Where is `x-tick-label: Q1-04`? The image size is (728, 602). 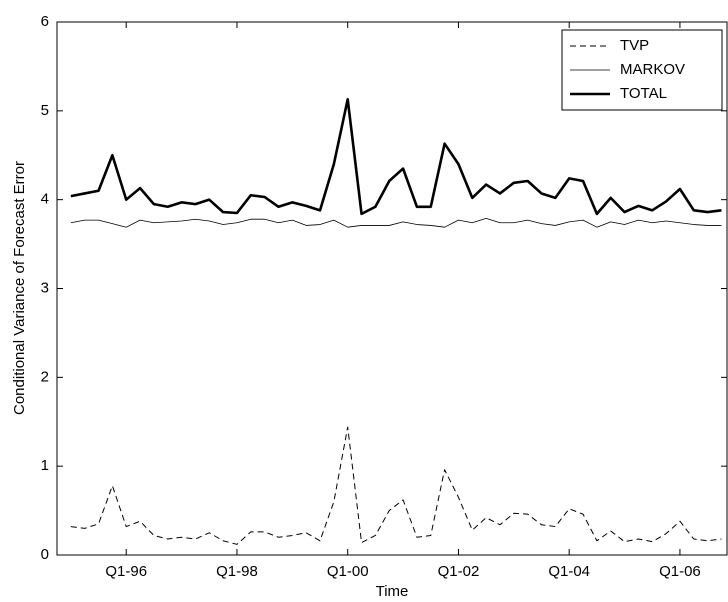
x-tick-label: Q1-04 is located at coordinates (569, 571).